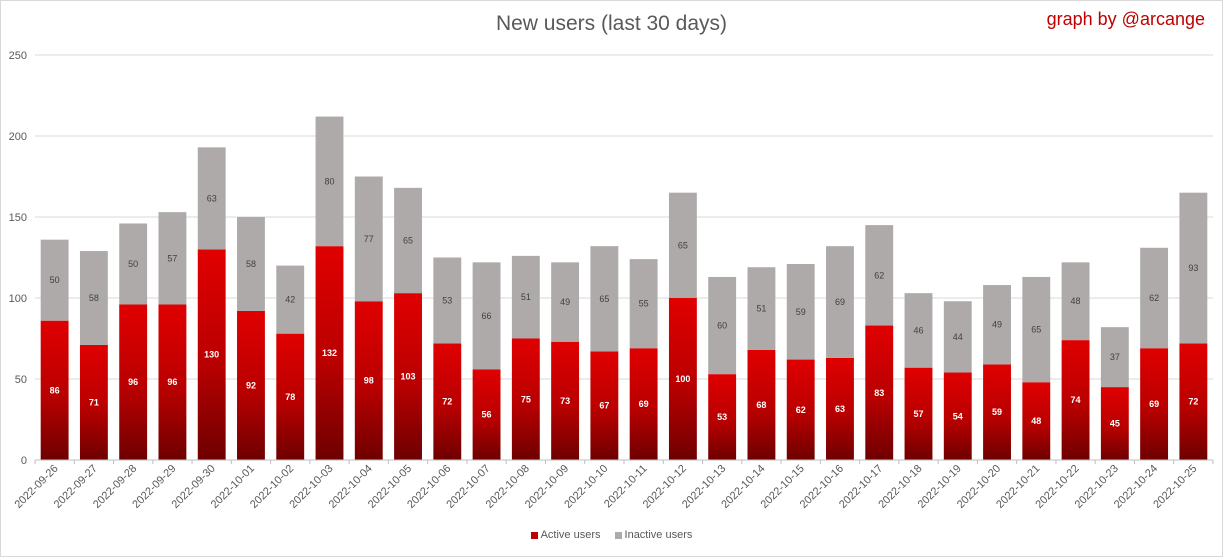 The image size is (1223, 557). I want to click on data-label-inactive: 37, so click(1115, 357).